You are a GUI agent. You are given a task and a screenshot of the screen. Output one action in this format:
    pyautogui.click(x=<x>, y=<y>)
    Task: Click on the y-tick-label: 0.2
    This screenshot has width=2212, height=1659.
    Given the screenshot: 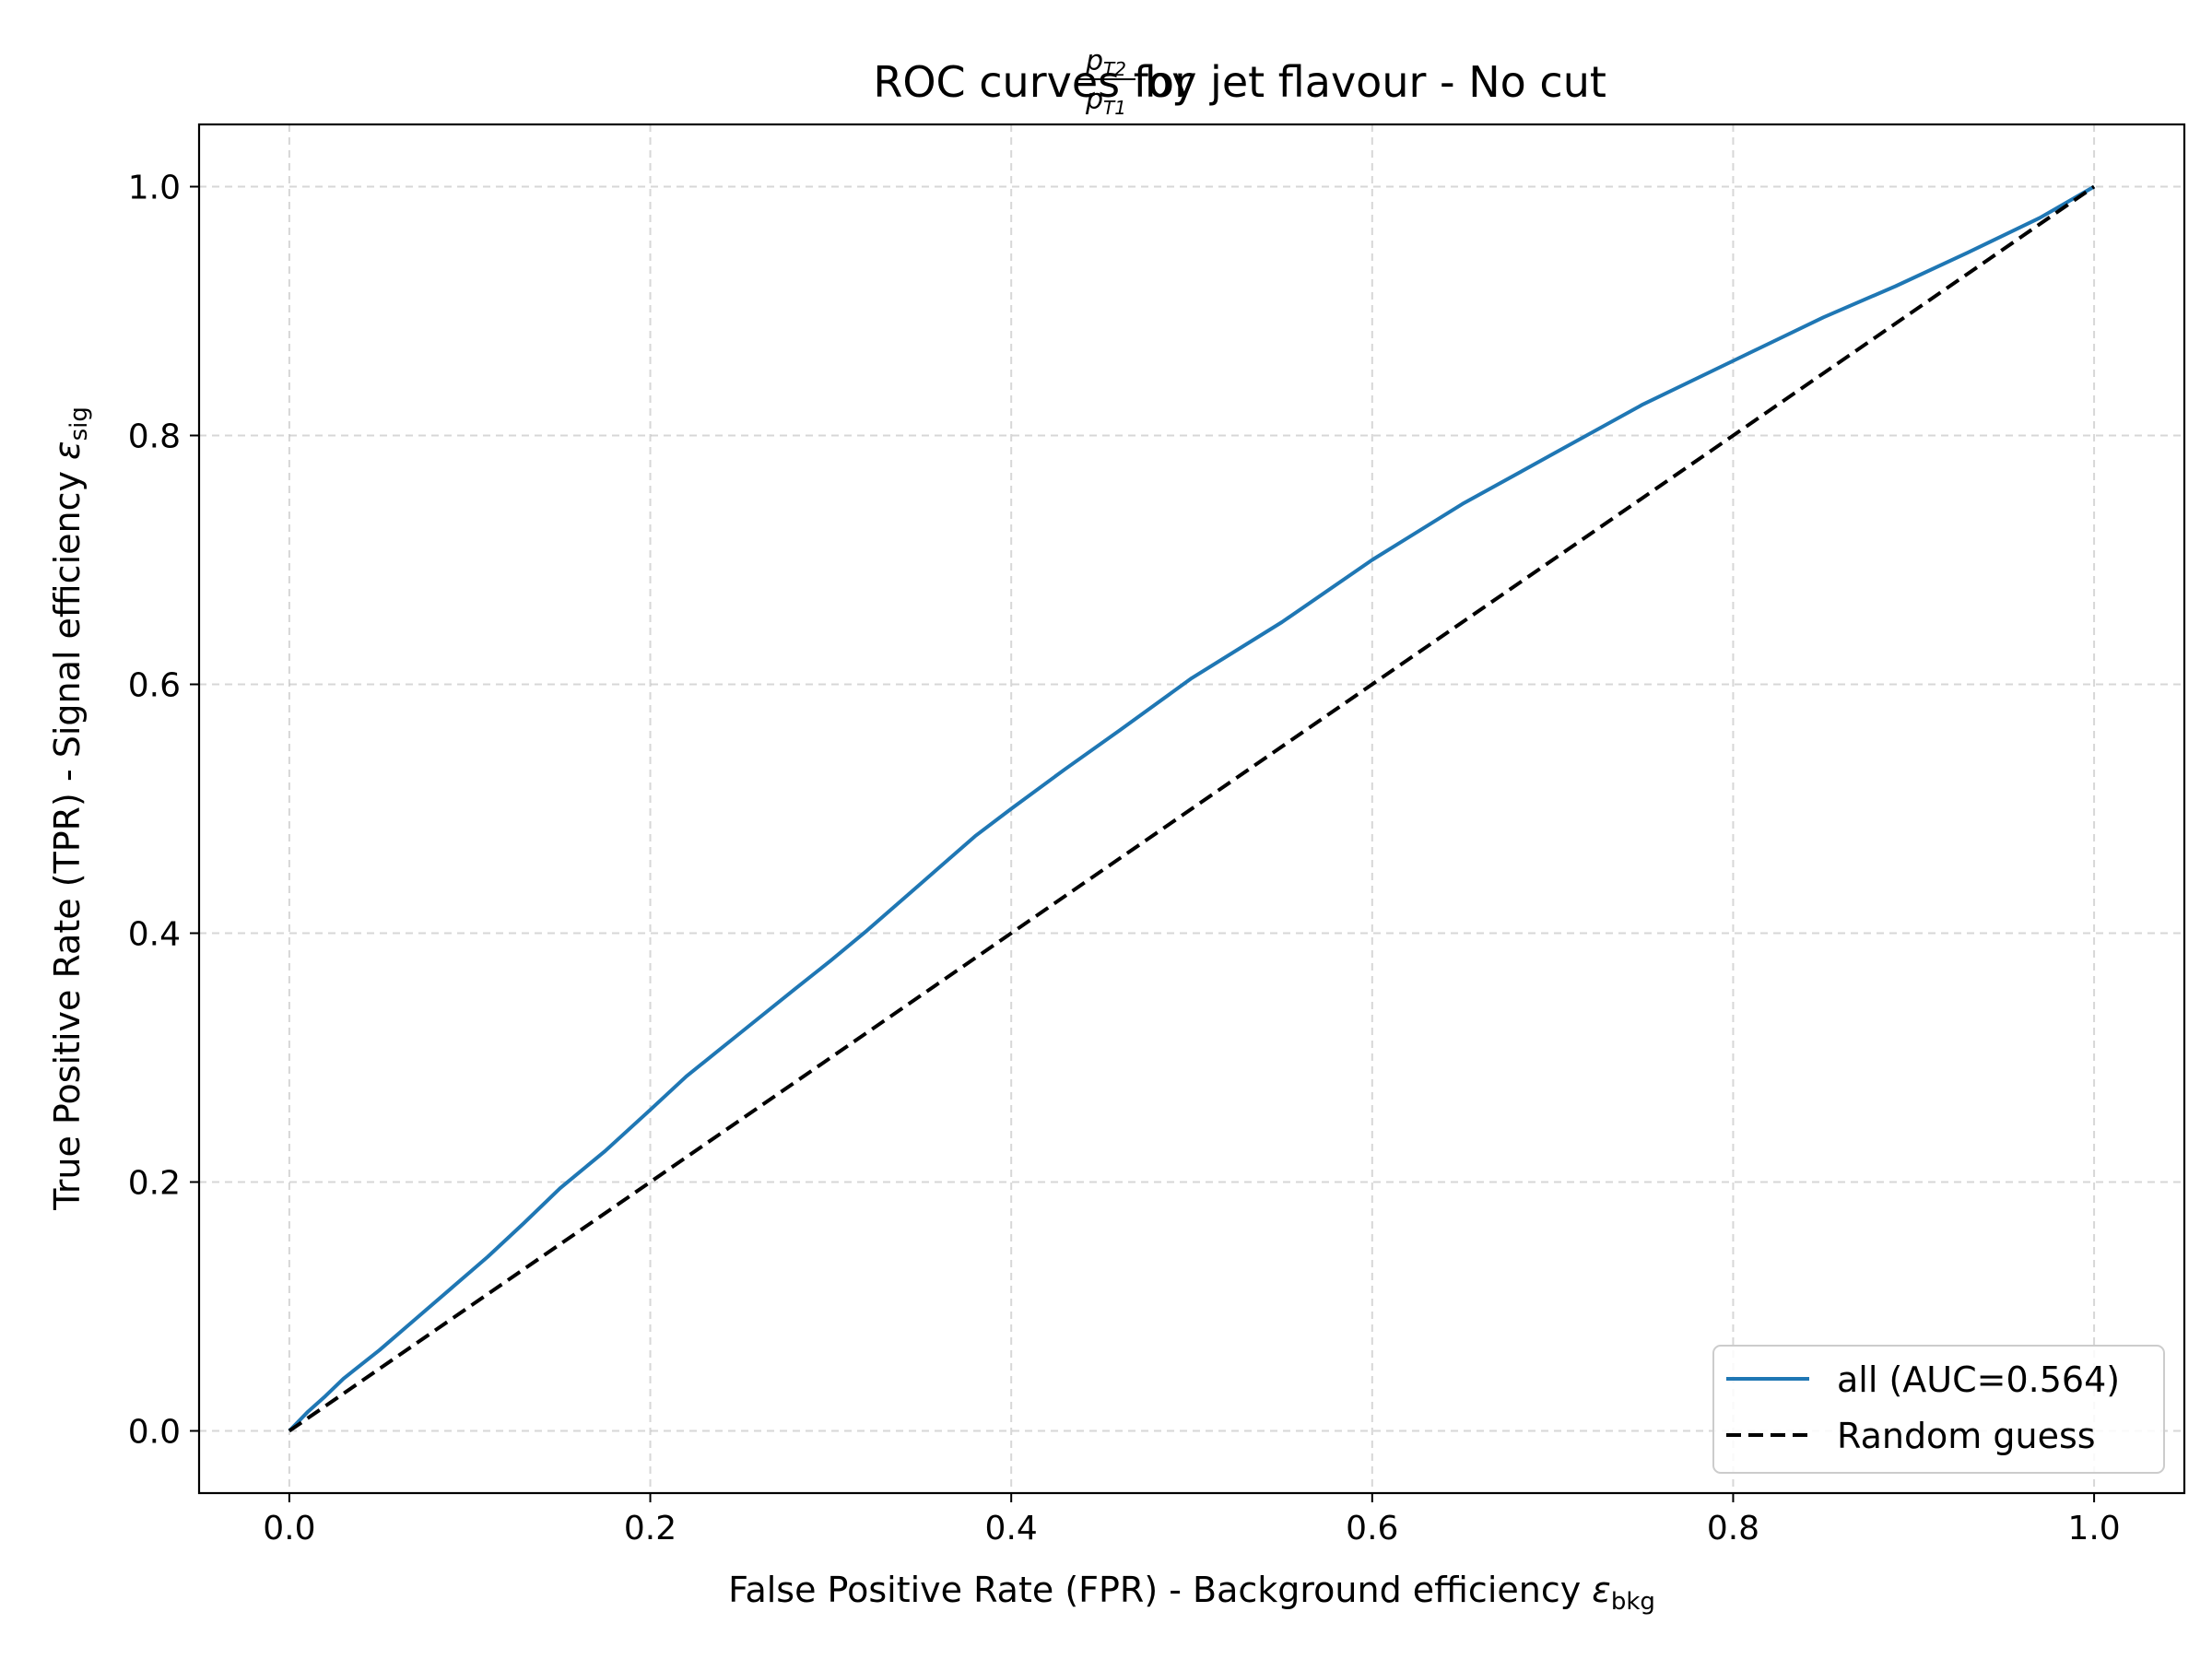 What is the action you would take?
    pyautogui.click(x=154, y=1184)
    